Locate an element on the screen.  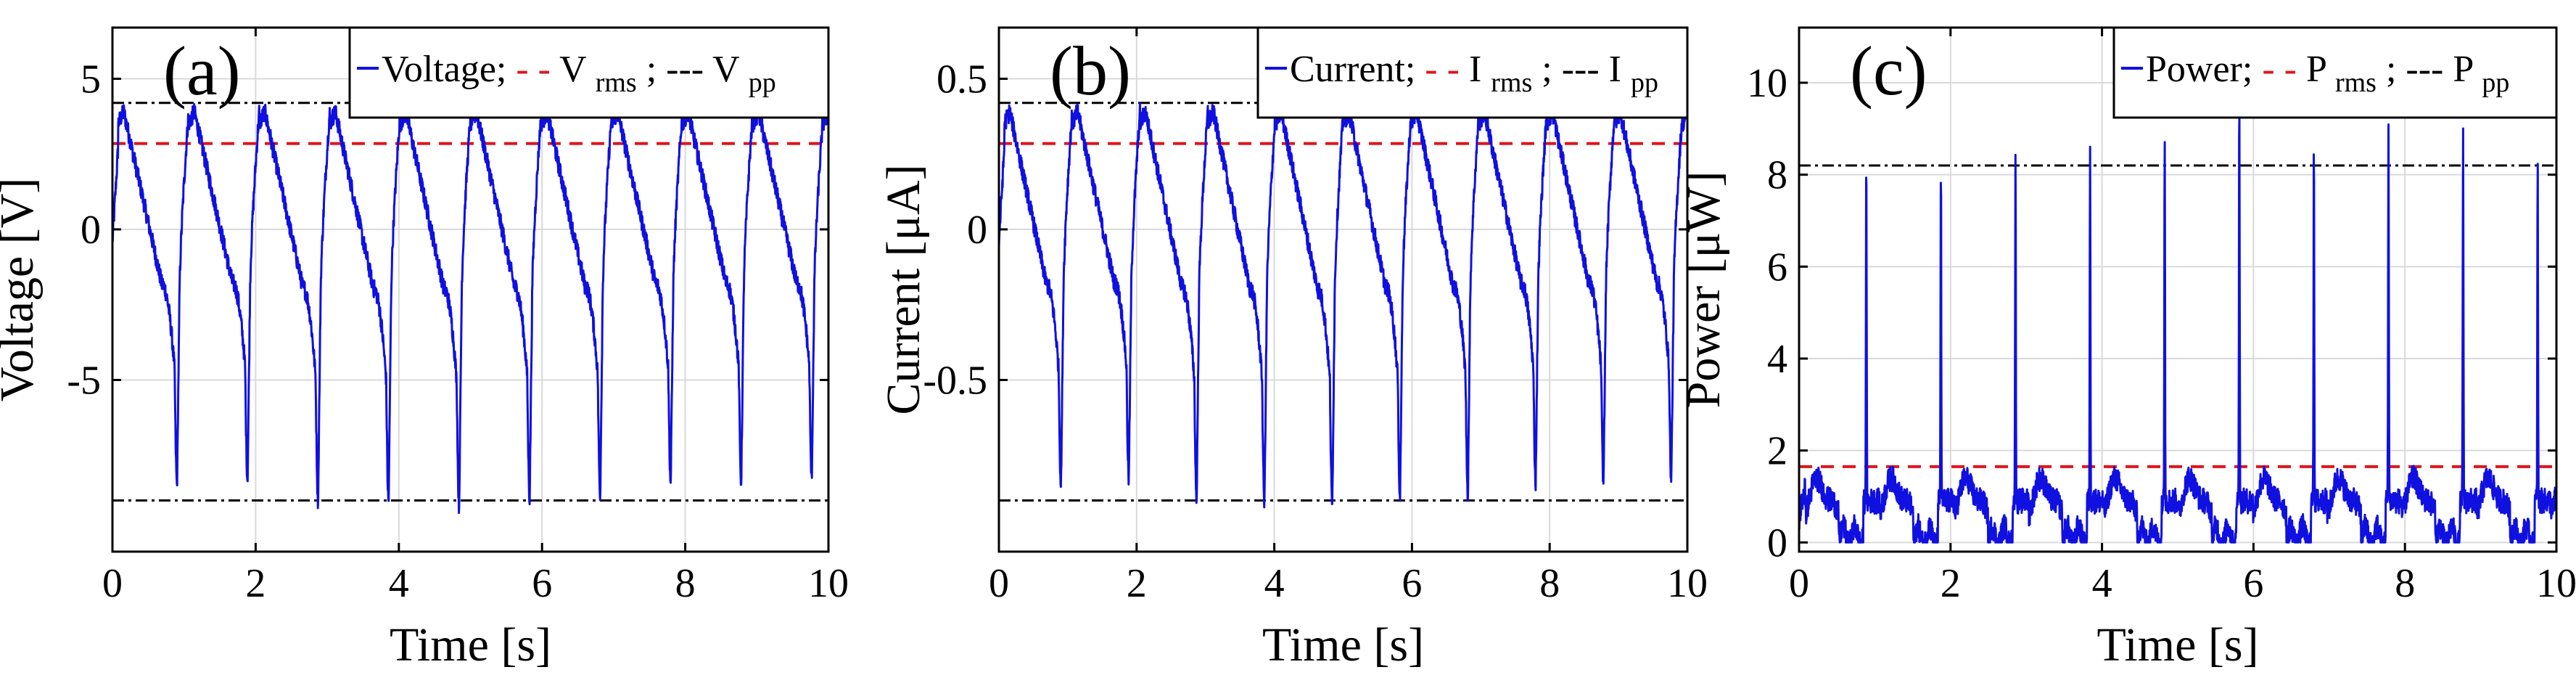
y-axis-label: Voltage [V] is located at coordinates (22, 290).